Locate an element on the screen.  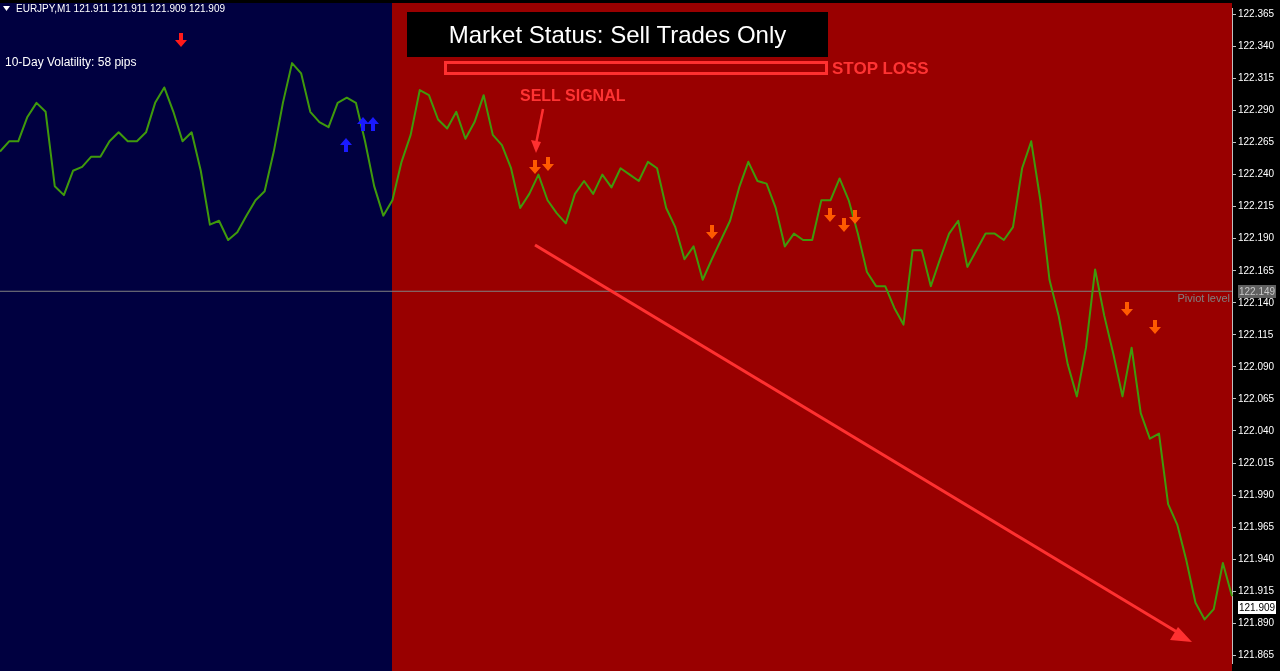
y-tick-label: 122.165 is located at coordinates (1256, 270).